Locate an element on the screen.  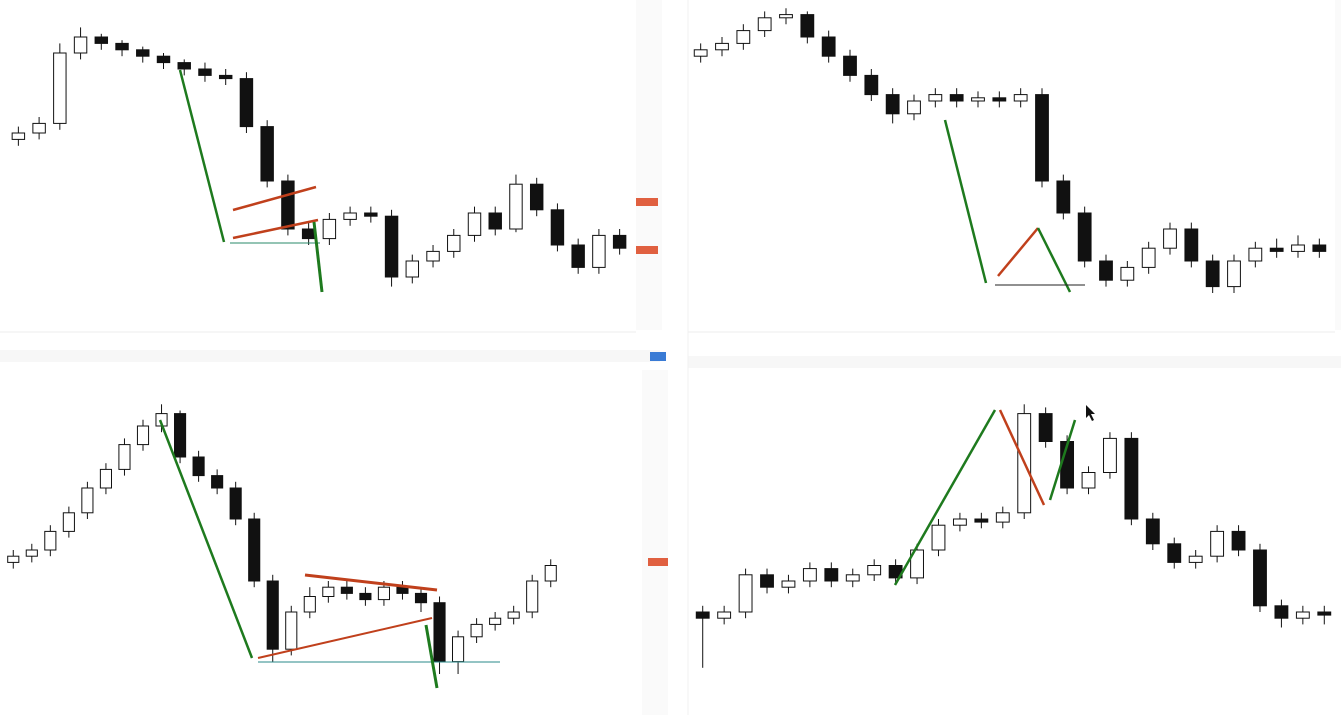
price-marker is located at coordinates (658, 562).